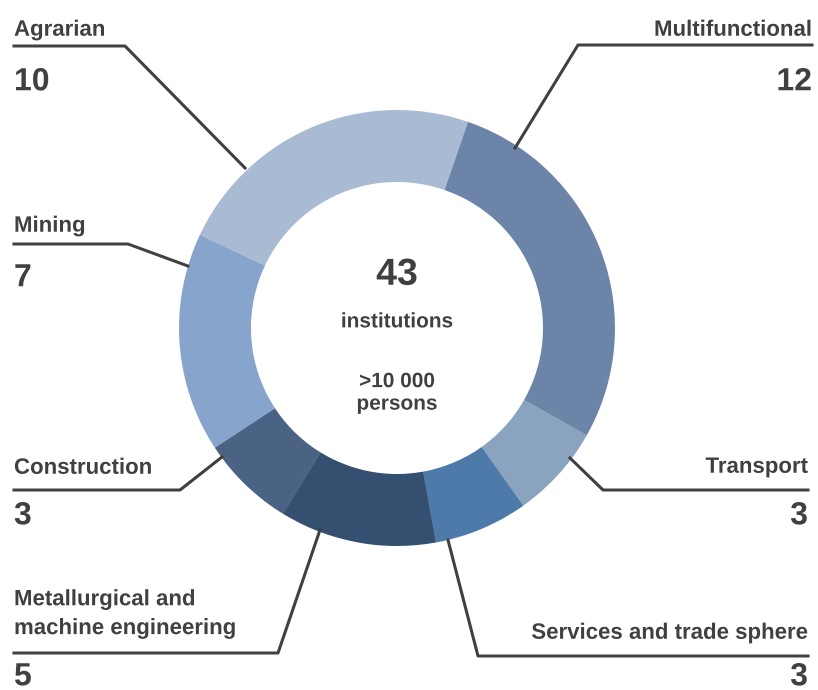 The height and width of the screenshot is (690, 818). I want to click on slice-label: Construction, so click(82, 466).